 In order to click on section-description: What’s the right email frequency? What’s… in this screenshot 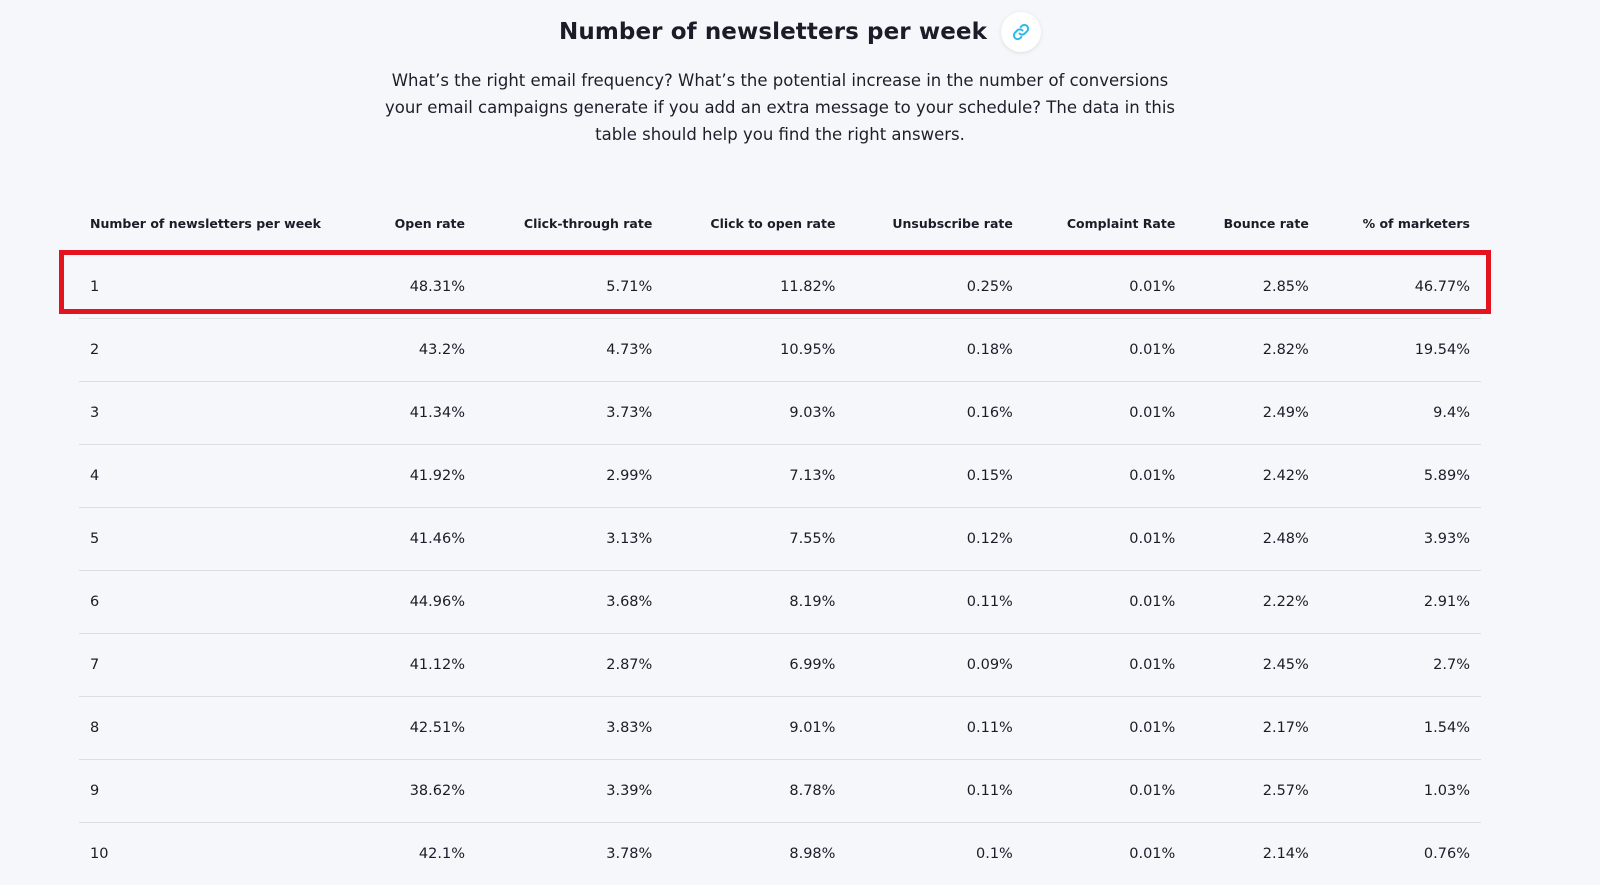, I will do `click(780, 107)`.